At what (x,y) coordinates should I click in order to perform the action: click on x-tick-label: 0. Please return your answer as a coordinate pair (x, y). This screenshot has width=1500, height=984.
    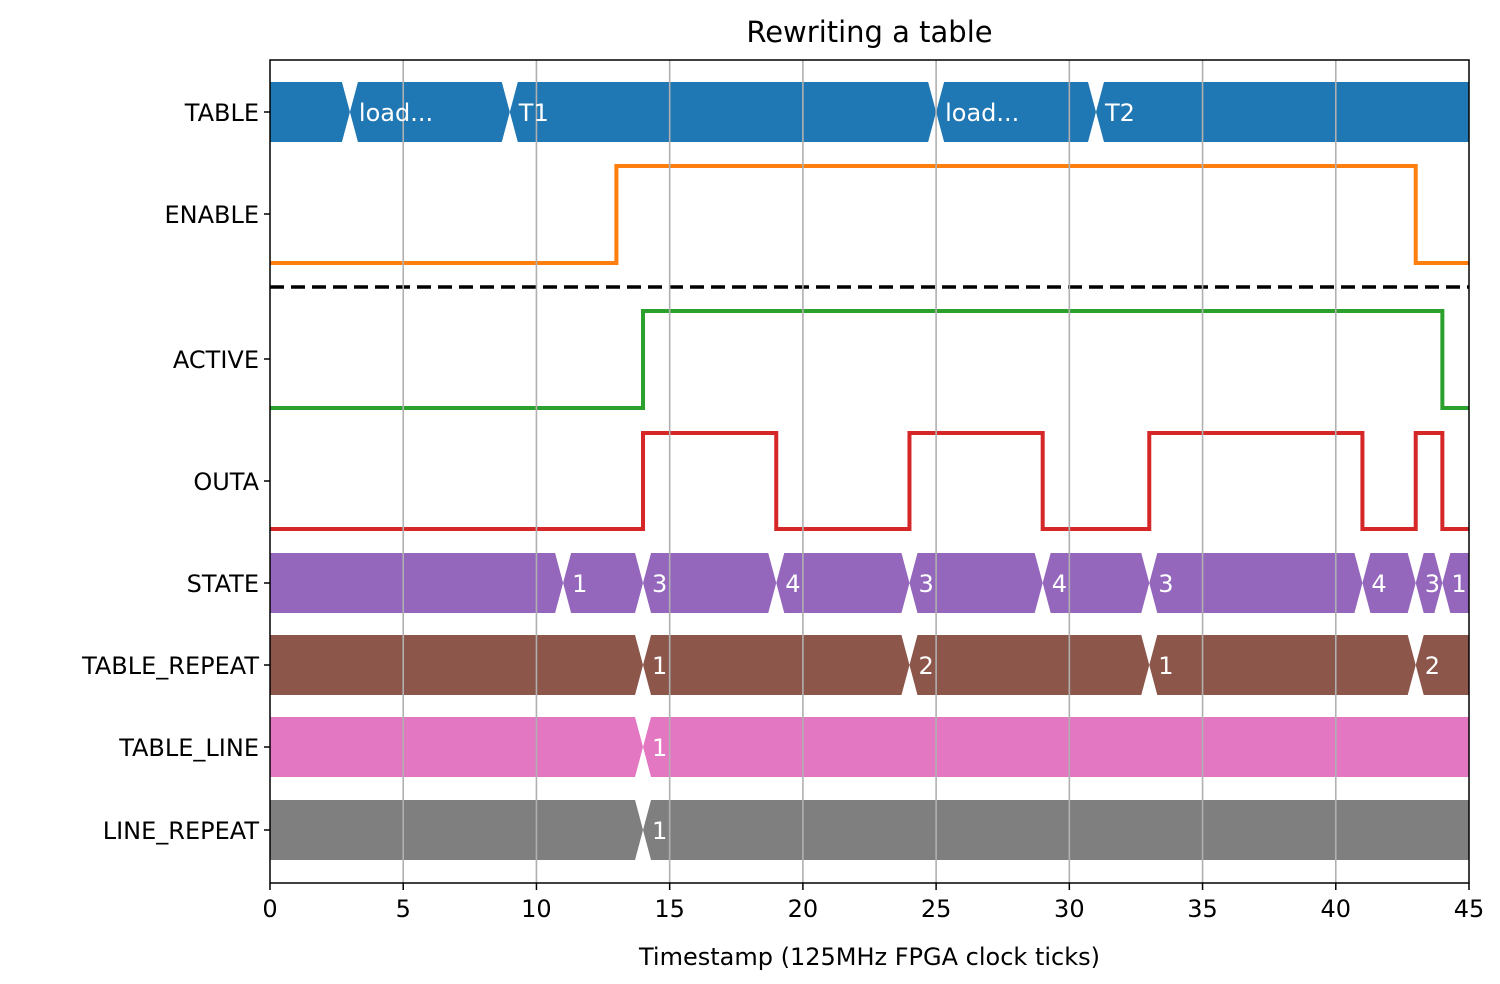
    Looking at the image, I should click on (269, 909).